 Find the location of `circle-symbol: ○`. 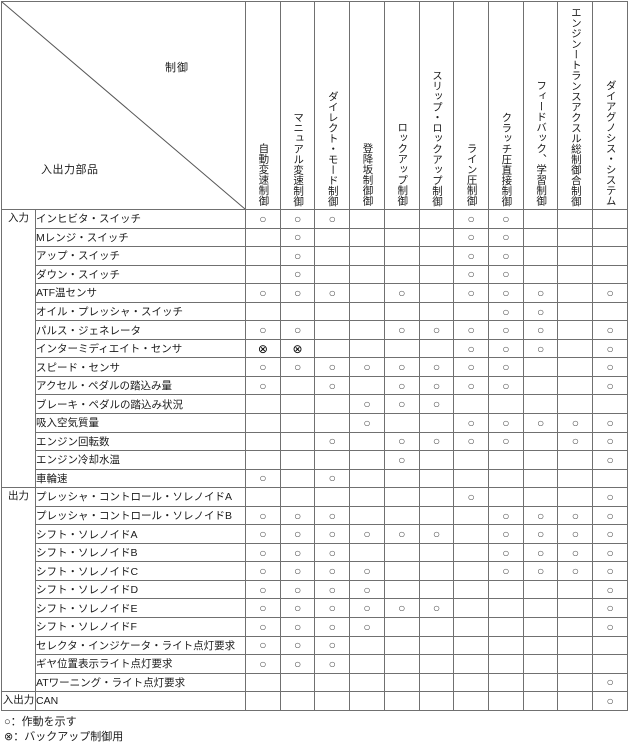

circle-symbol: ○ is located at coordinates (7, 721).